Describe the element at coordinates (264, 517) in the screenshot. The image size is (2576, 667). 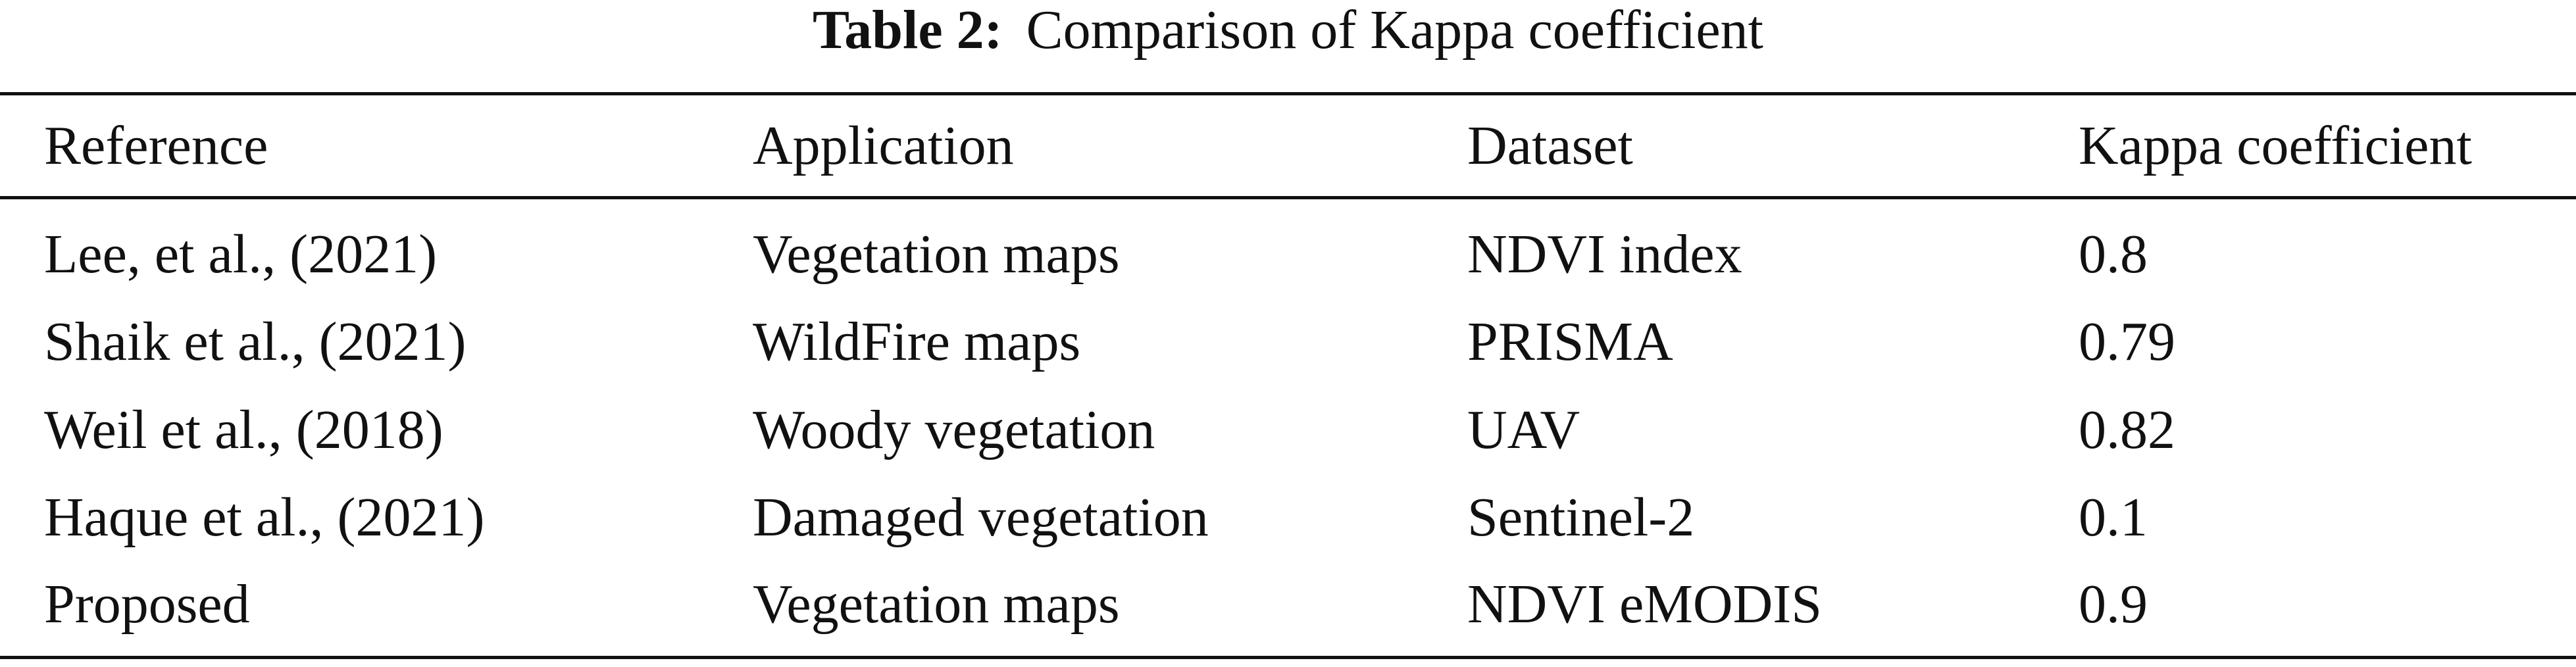
I see `table-cell: Haque et al., (2021)` at that location.